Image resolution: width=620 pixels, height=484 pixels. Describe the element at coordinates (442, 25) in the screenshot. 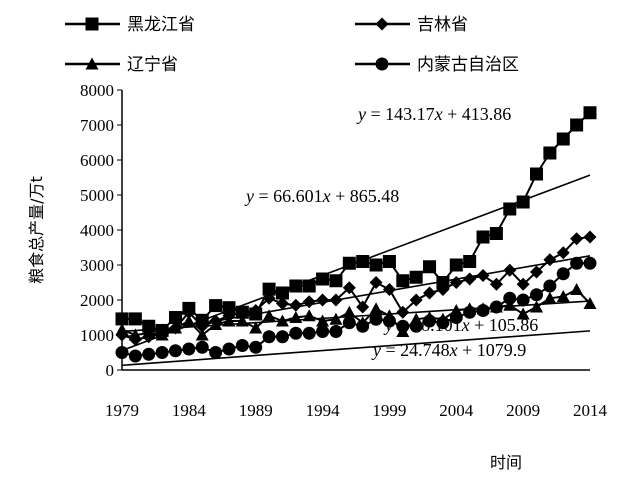

I see `legend-label: 吉林省` at that location.